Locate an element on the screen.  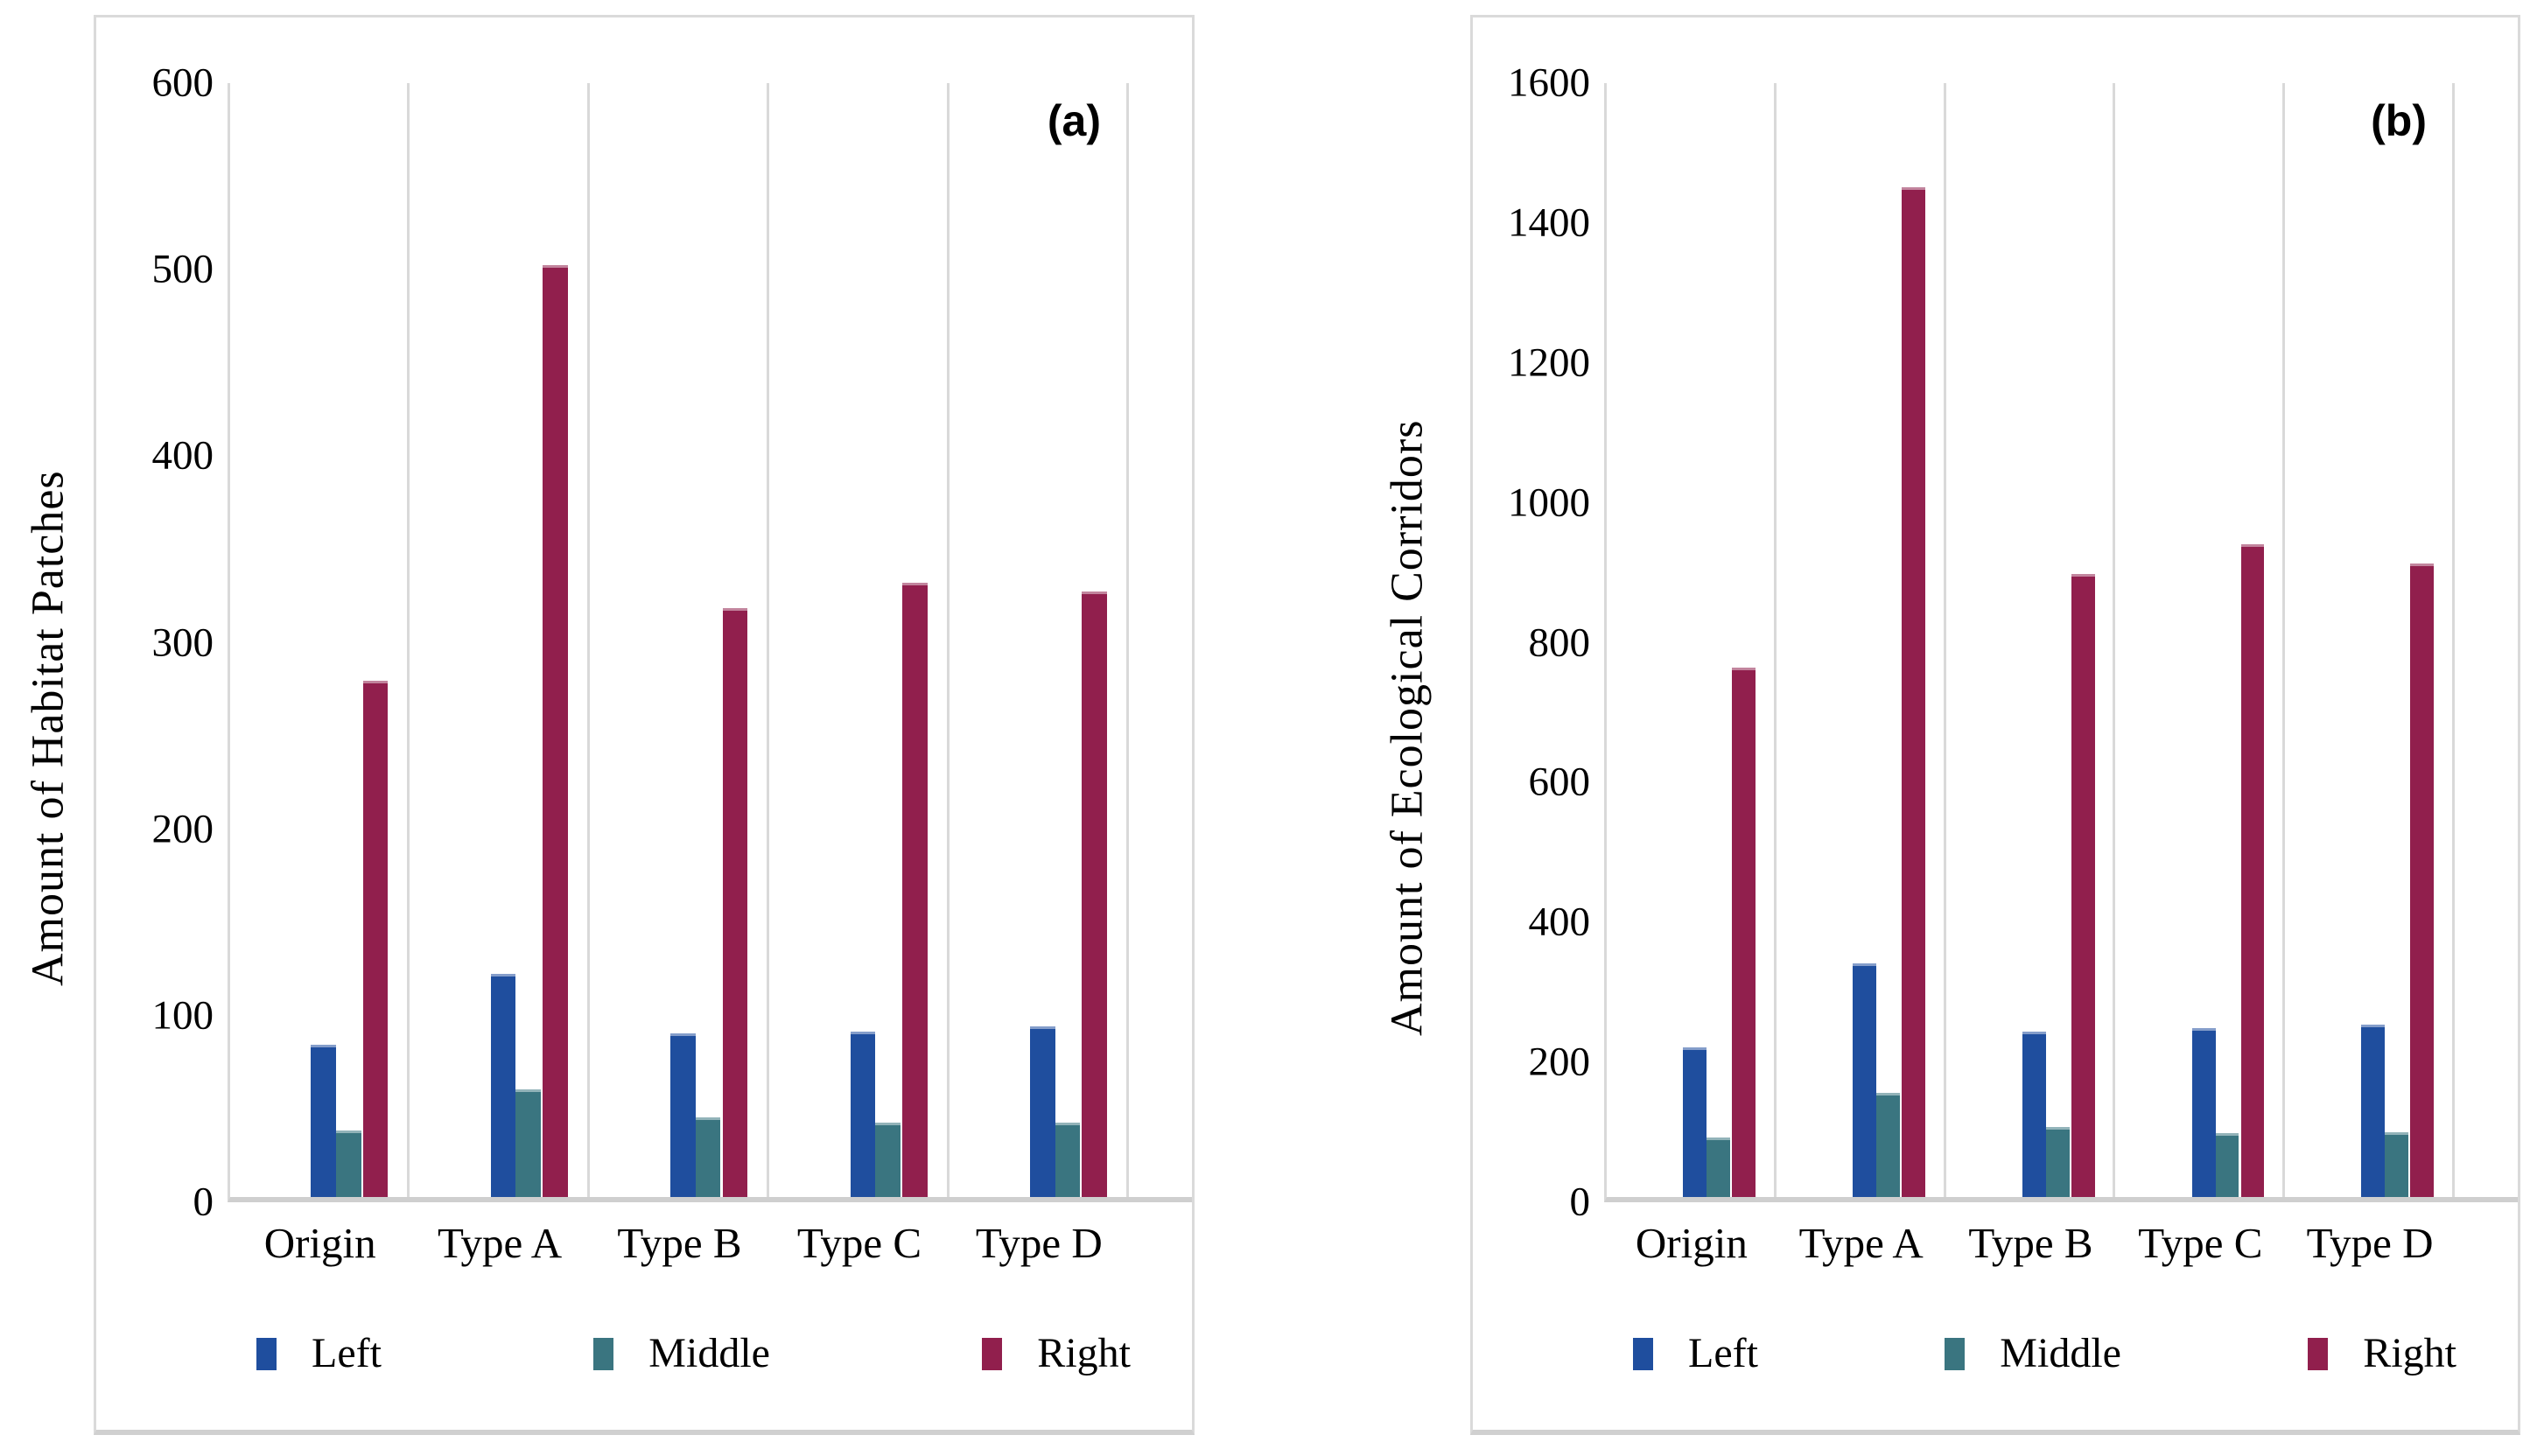
bar-middle-type-a is located at coordinates (528, 1142).